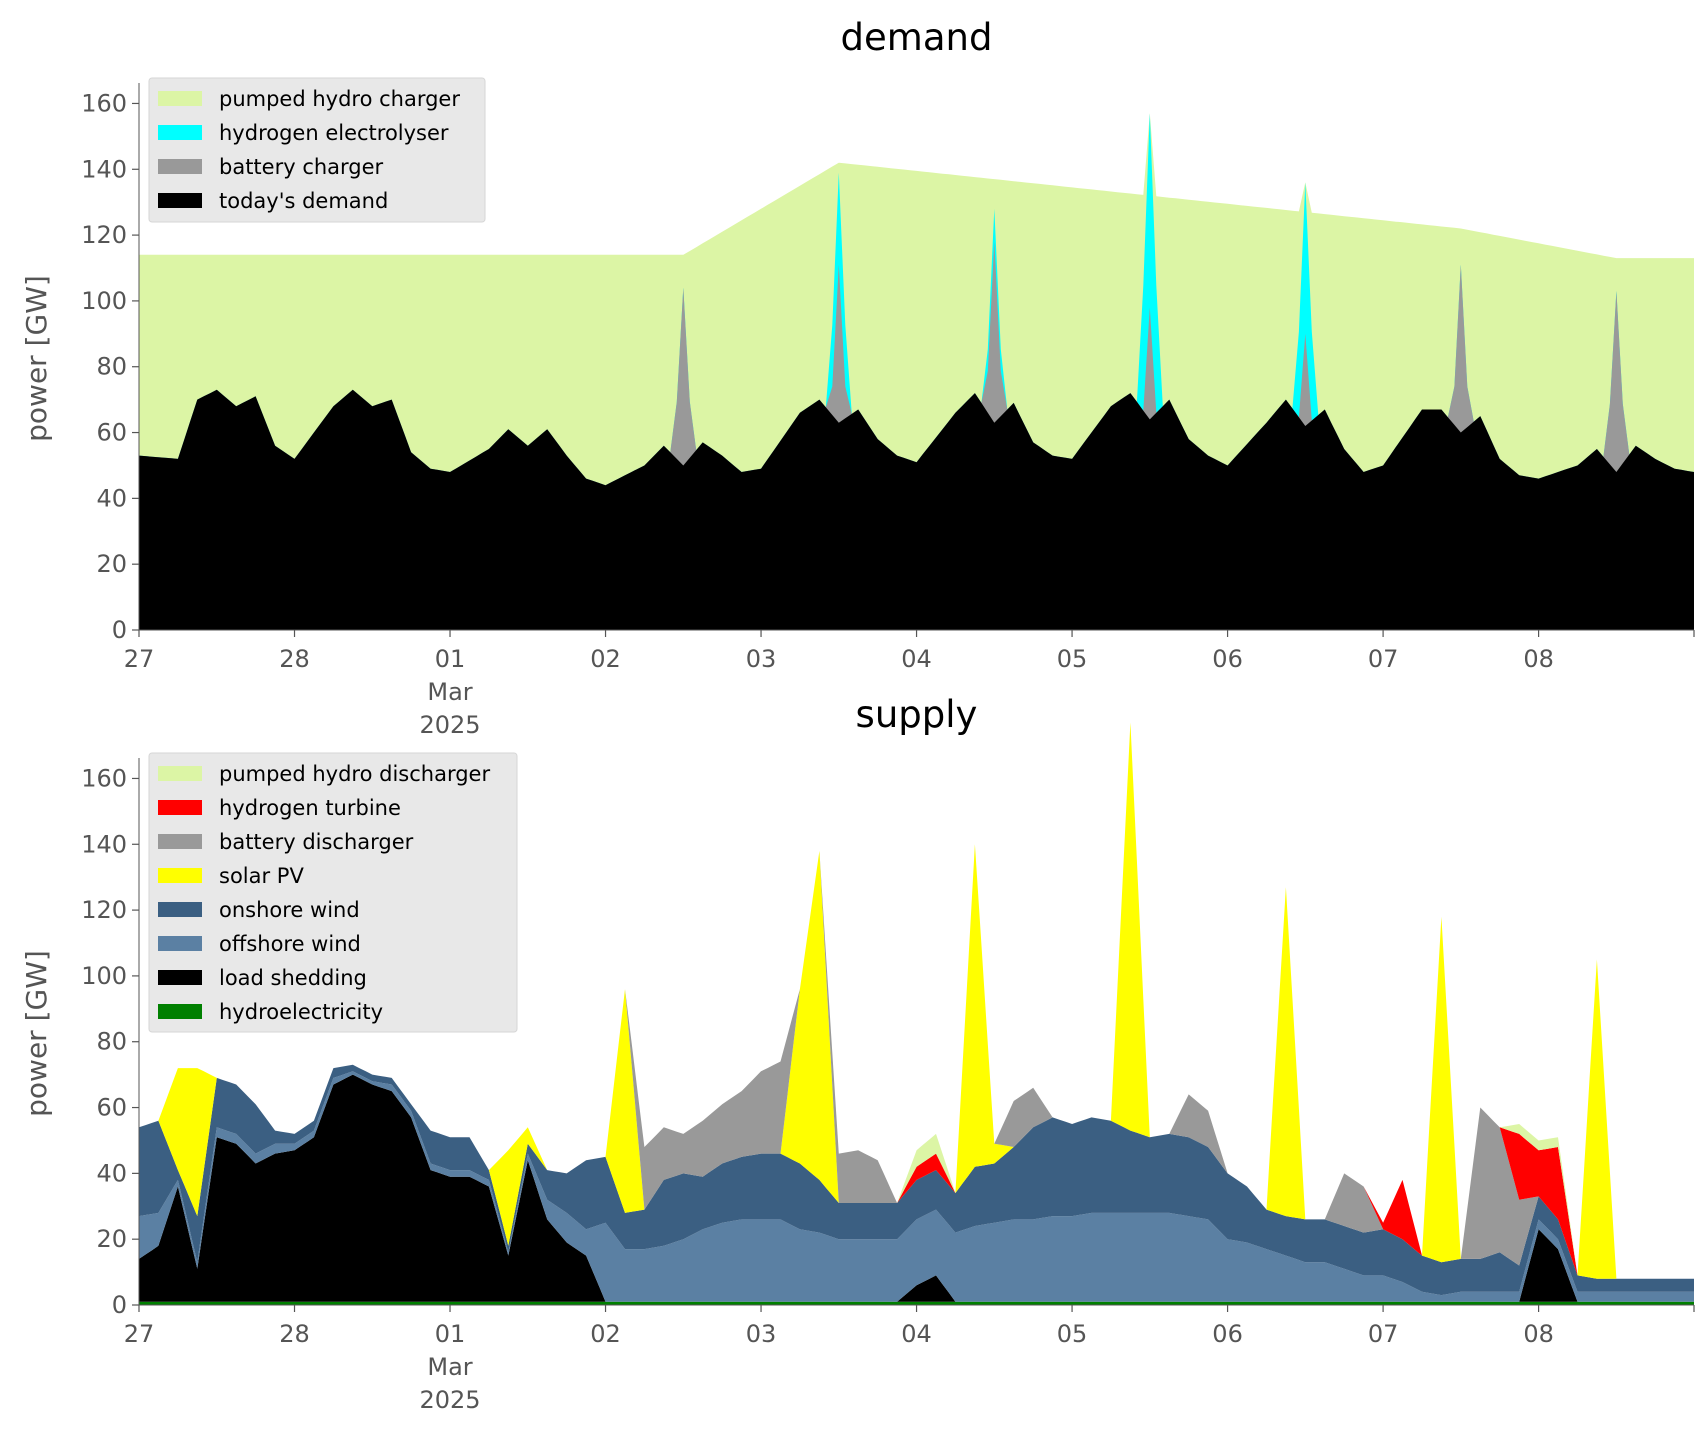 The width and height of the screenshot is (1706, 1431). I want to click on legend-label: offshore wind, so click(290, 944).